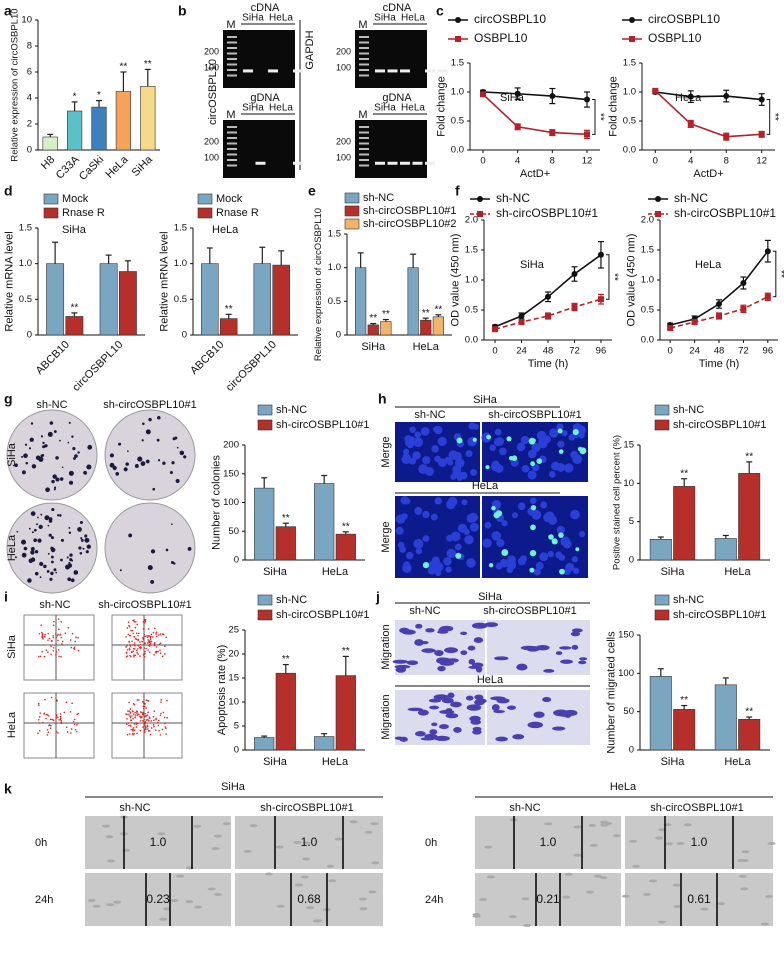 The width and height of the screenshot is (784, 959). Describe the element at coordinates (441, 106) in the screenshot. I see `y-axis-label: Fold change` at that location.